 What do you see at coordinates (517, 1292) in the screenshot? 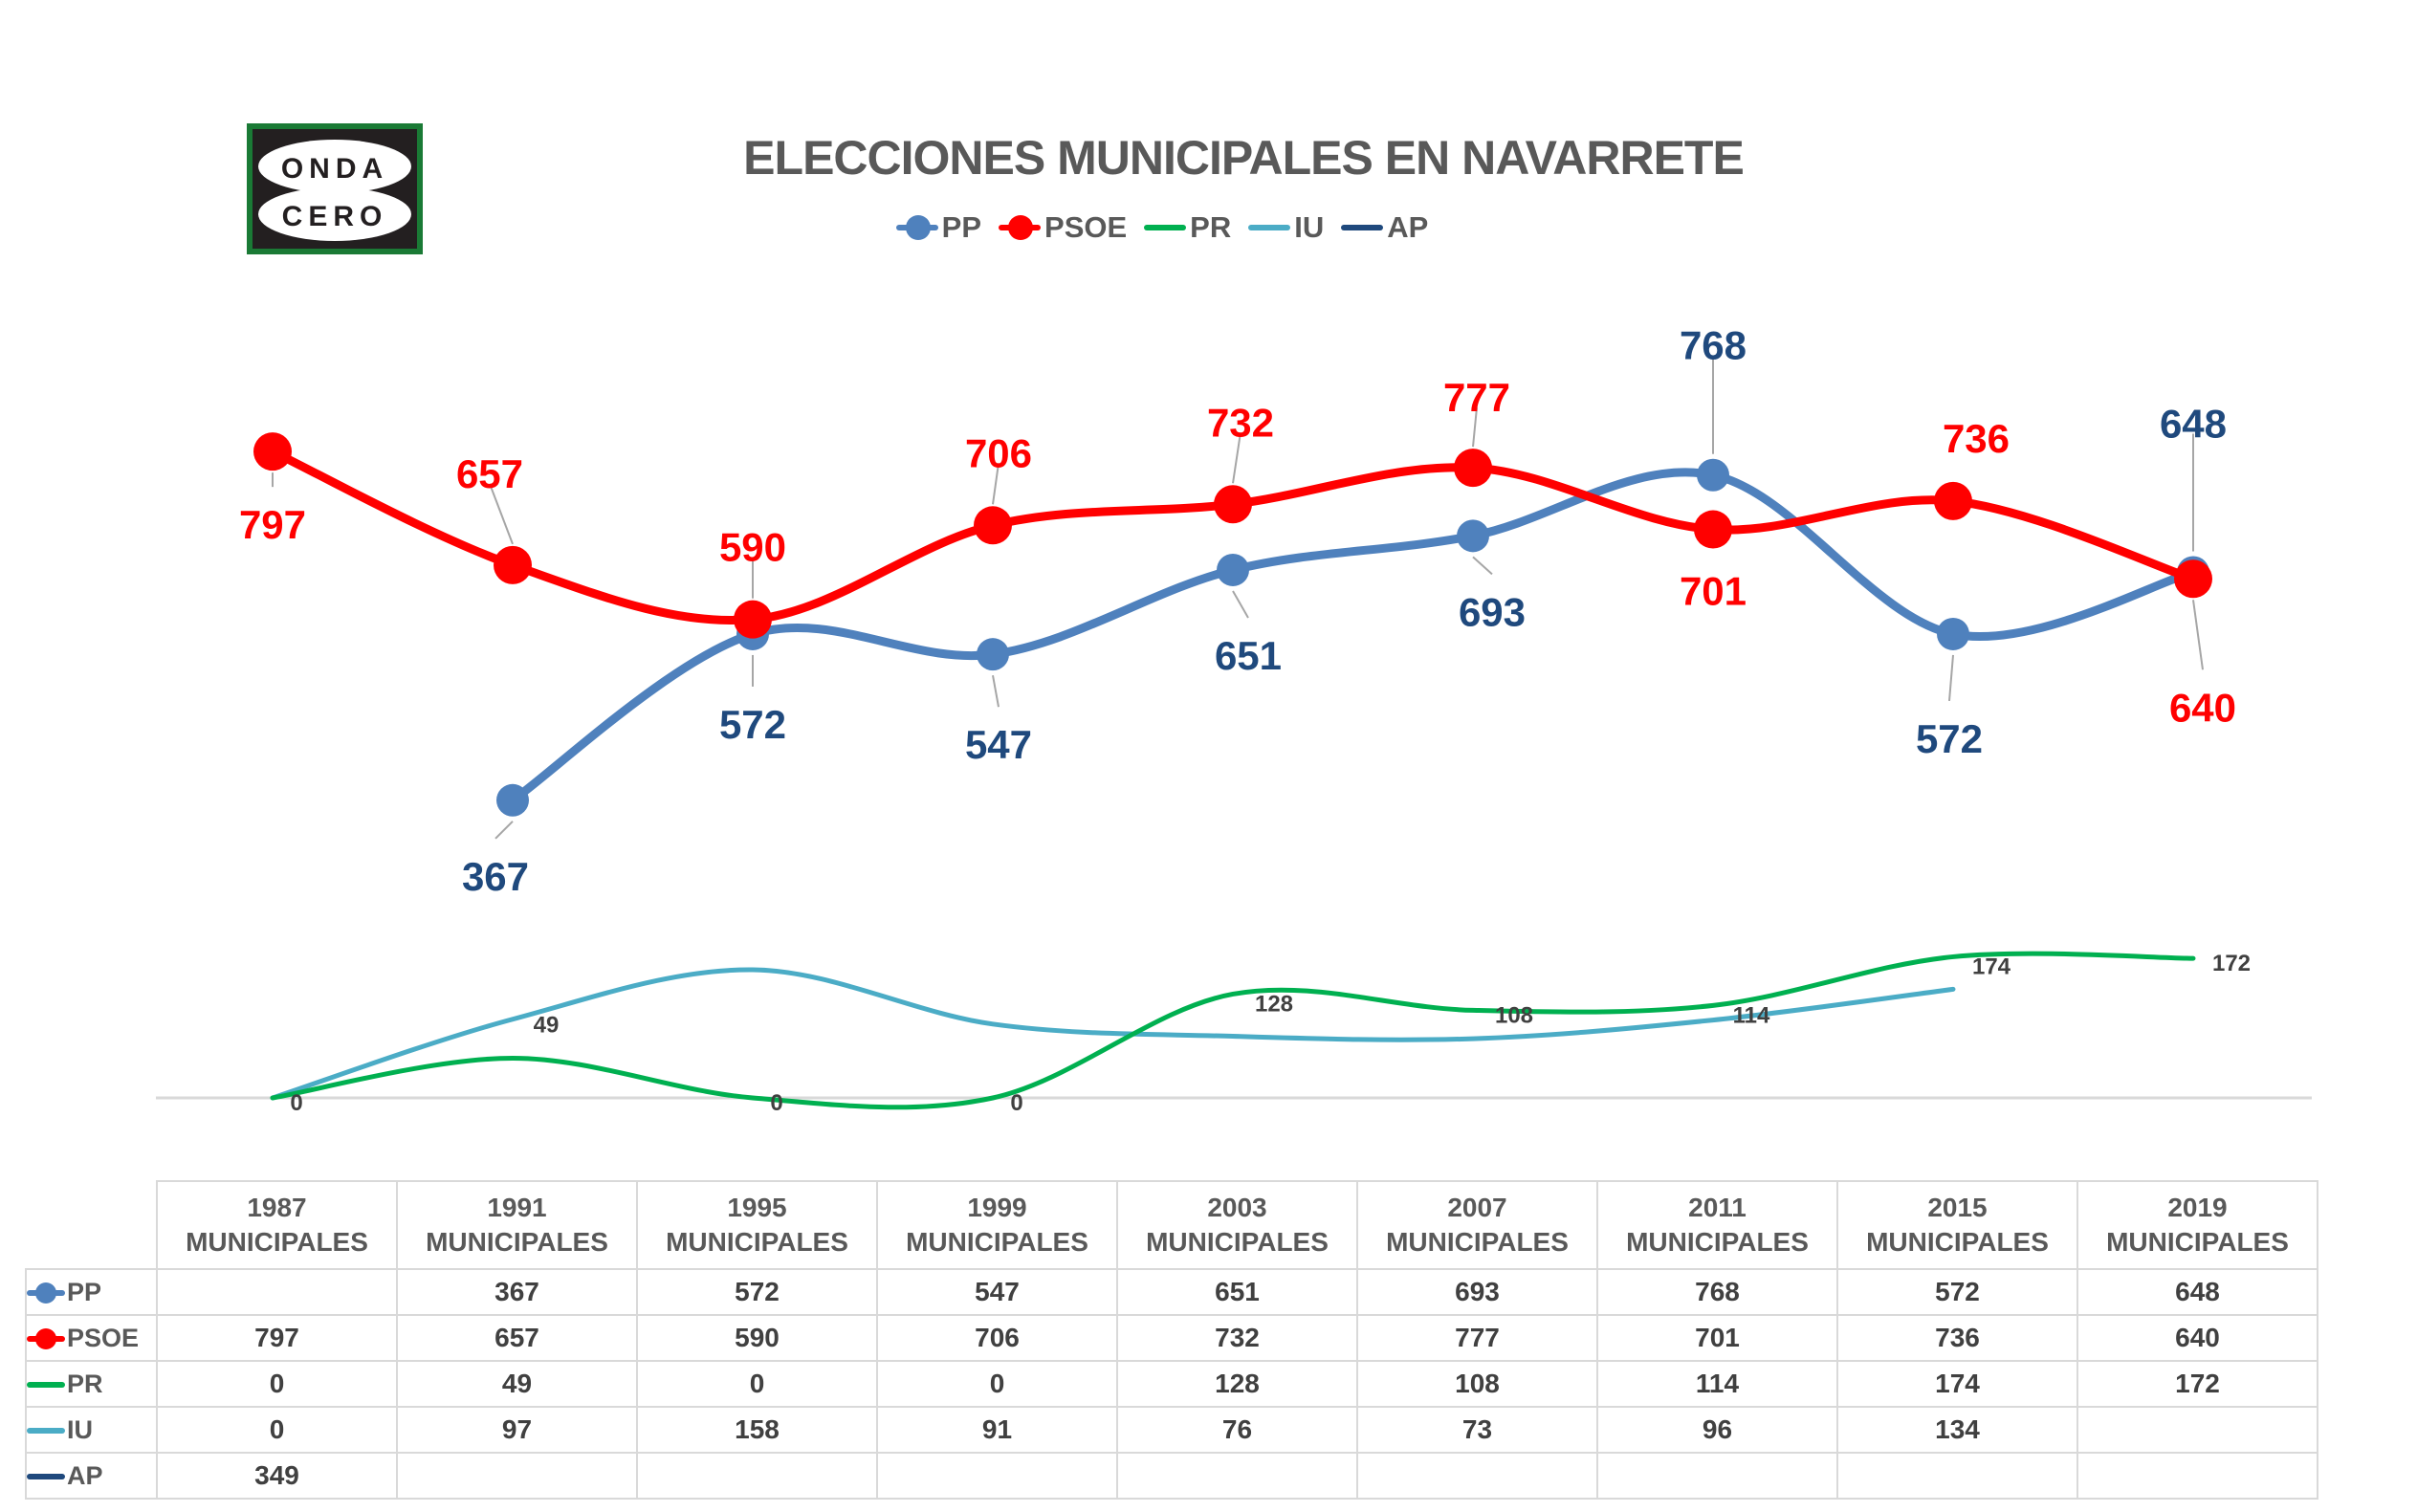
I see `table-cell: 367` at bounding box center [517, 1292].